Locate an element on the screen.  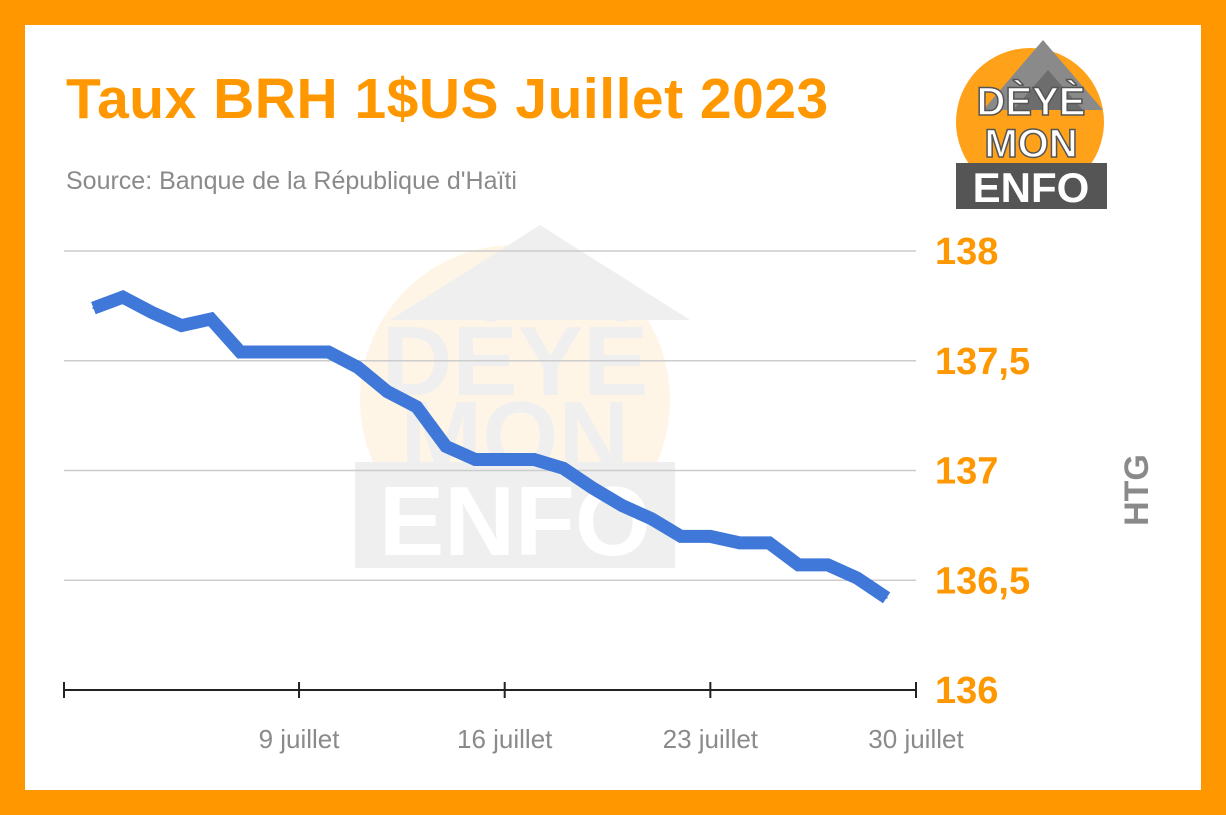
logo-line-2: MON is located at coordinates (1030, 144).